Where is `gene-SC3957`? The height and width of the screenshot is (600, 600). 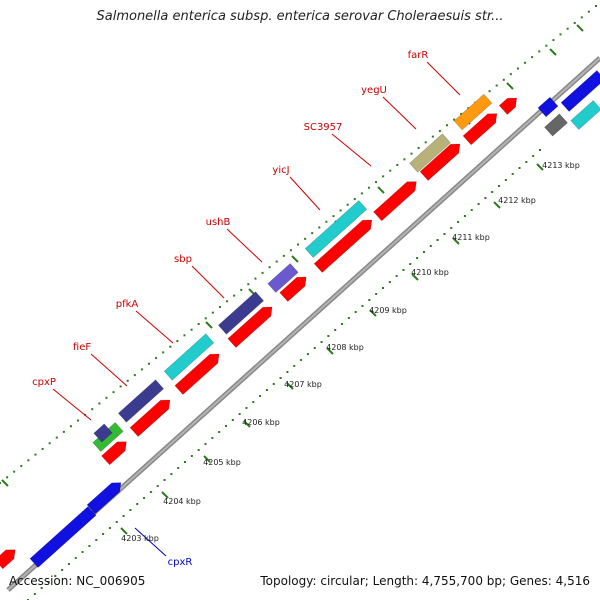 gene-SC3957 is located at coordinates (430, 153).